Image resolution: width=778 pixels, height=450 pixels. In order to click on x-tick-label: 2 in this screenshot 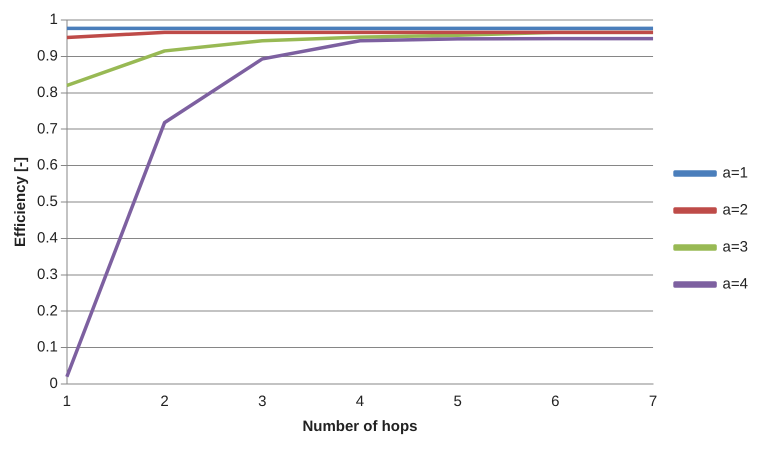, I will do `click(164, 401)`.